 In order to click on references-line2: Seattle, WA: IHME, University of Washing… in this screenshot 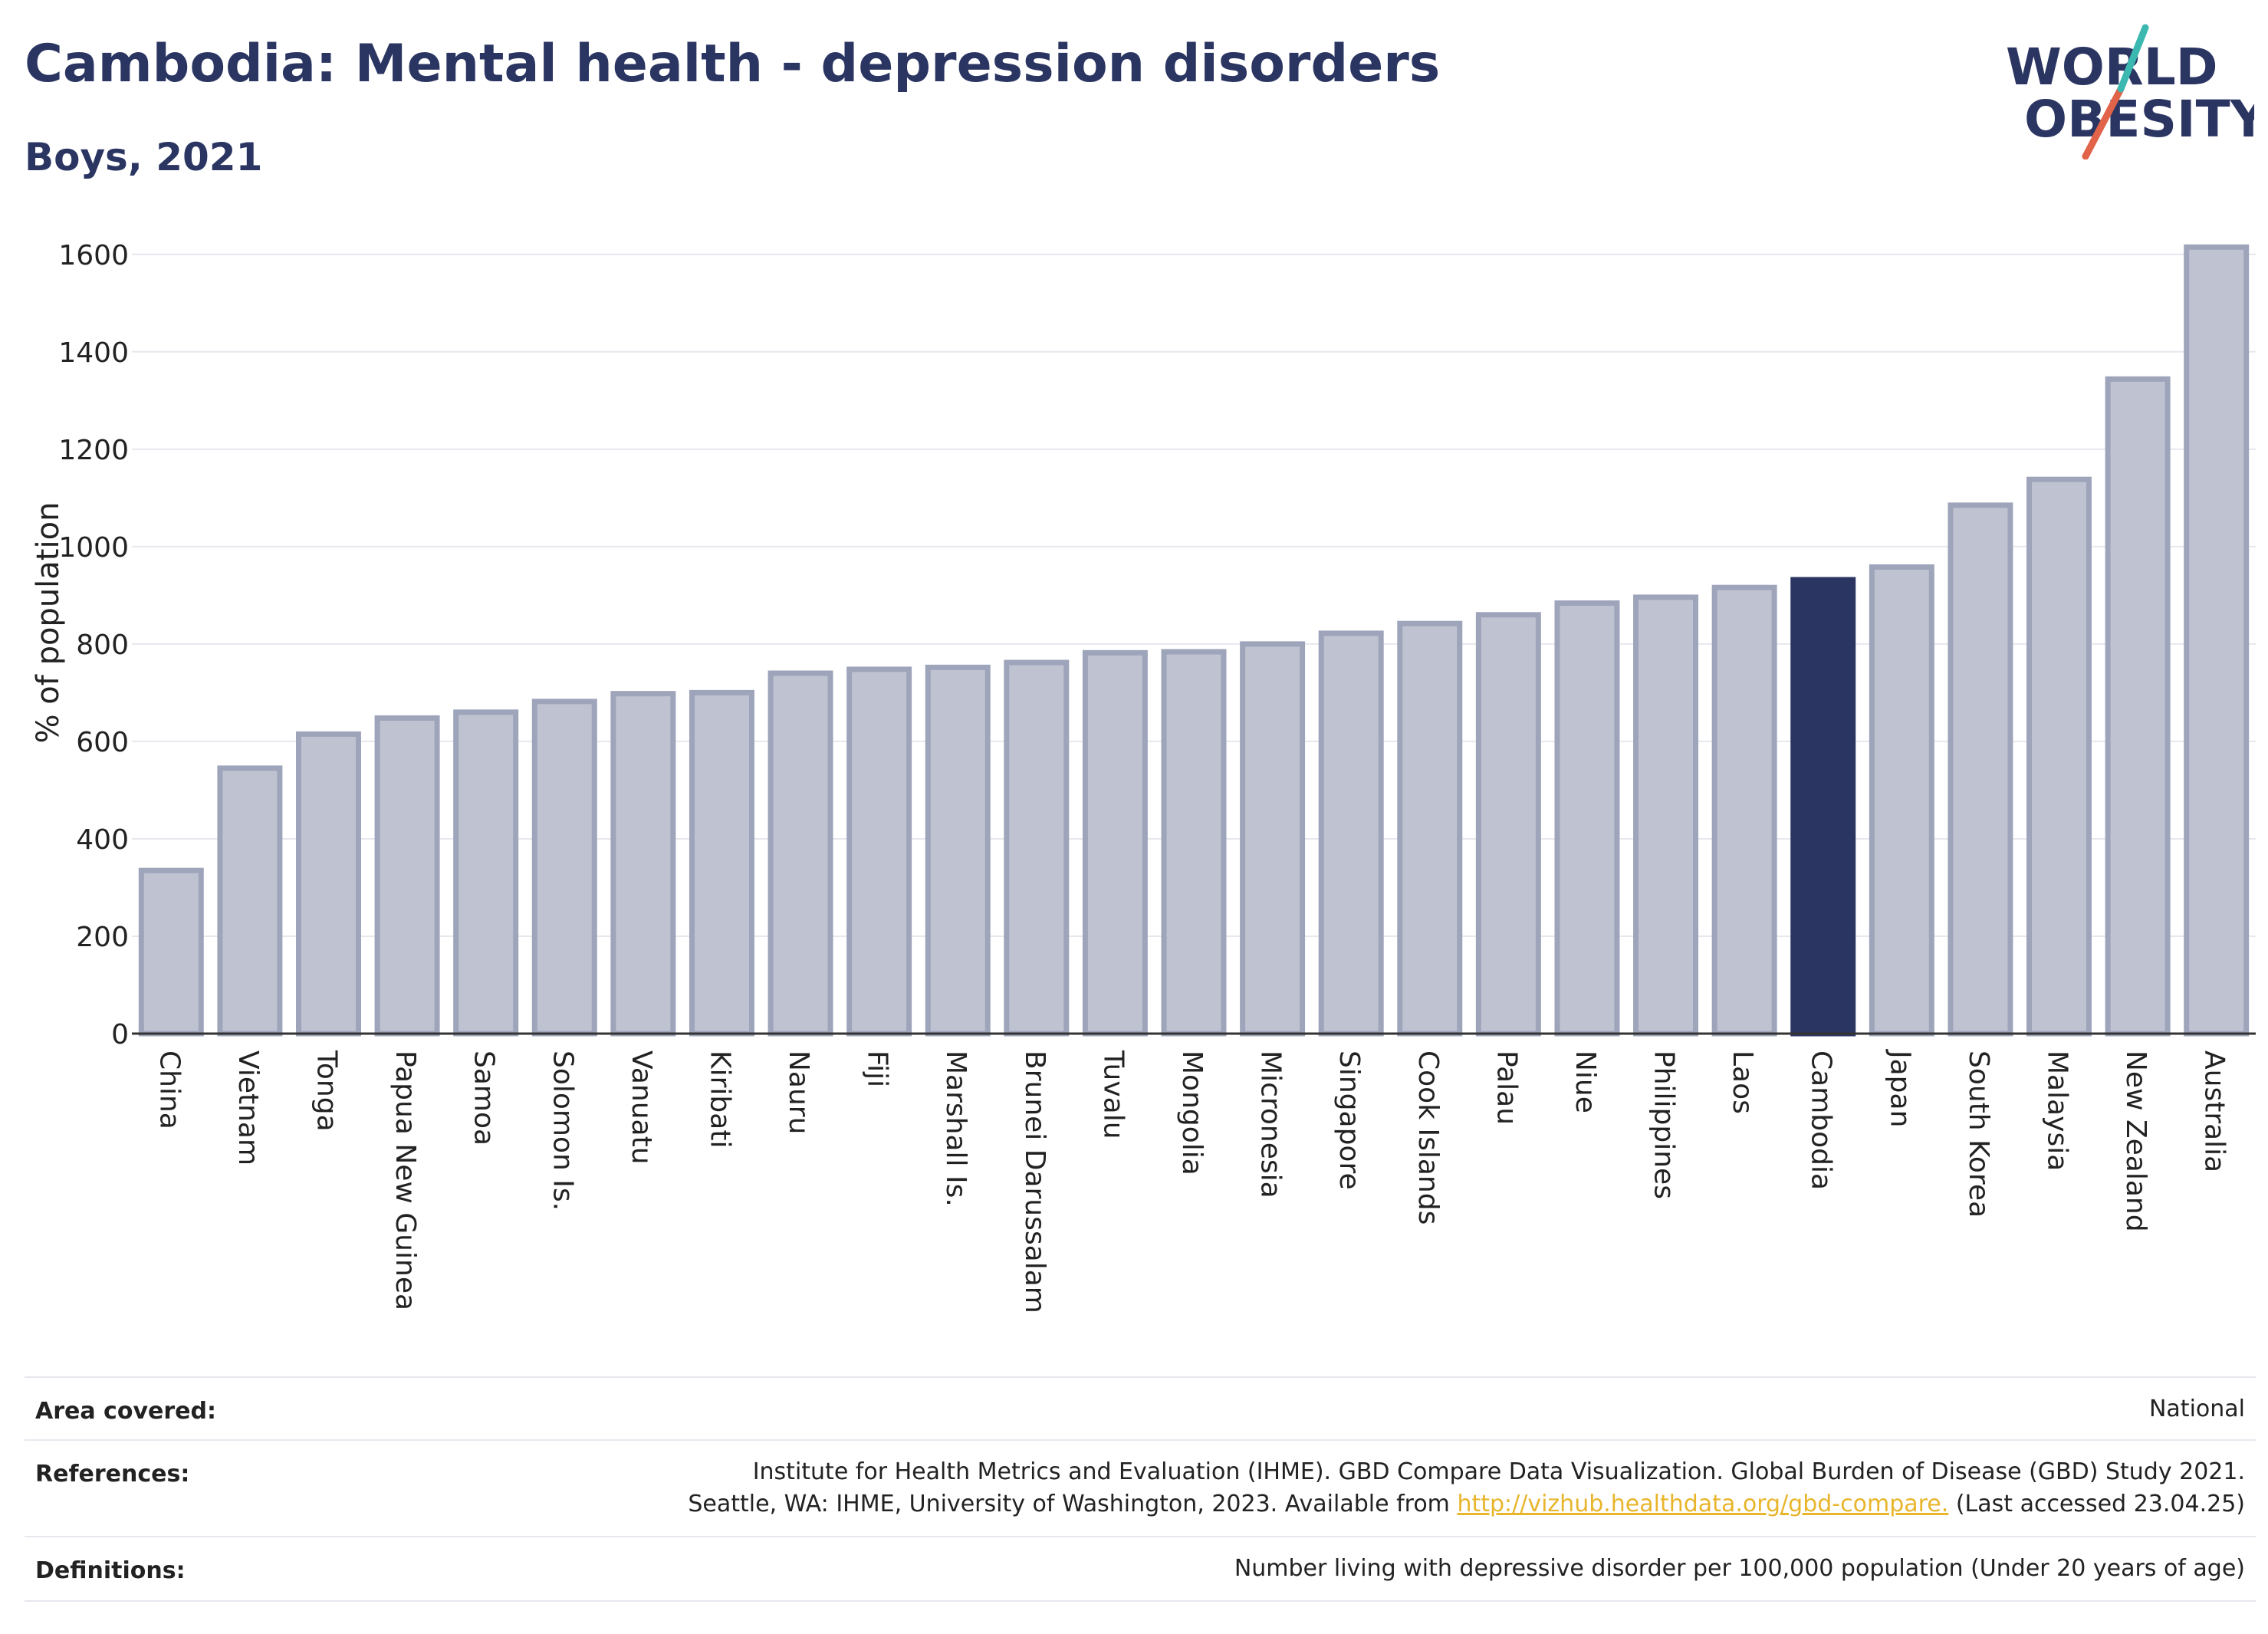, I will do `click(1466, 1504)`.